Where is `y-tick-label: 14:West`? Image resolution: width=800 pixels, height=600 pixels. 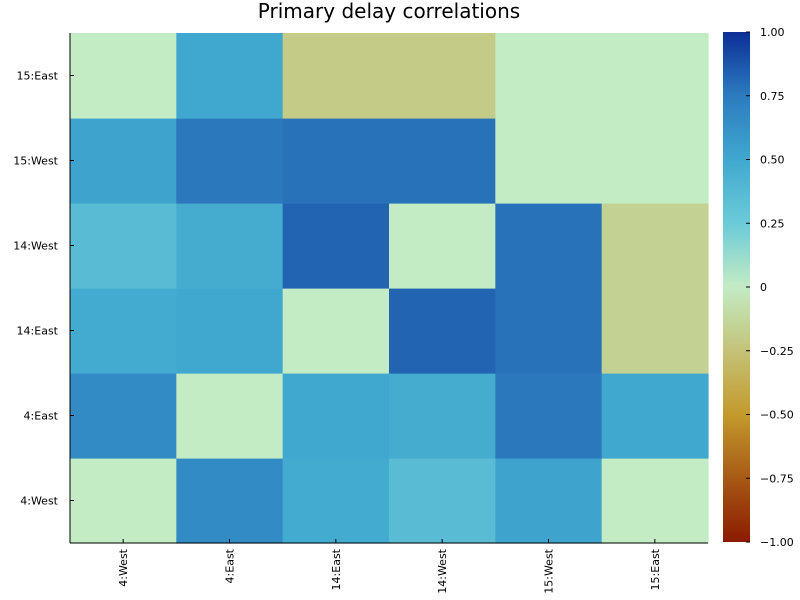 y-tick-label: 14:West is located at coordinates (35, 246).